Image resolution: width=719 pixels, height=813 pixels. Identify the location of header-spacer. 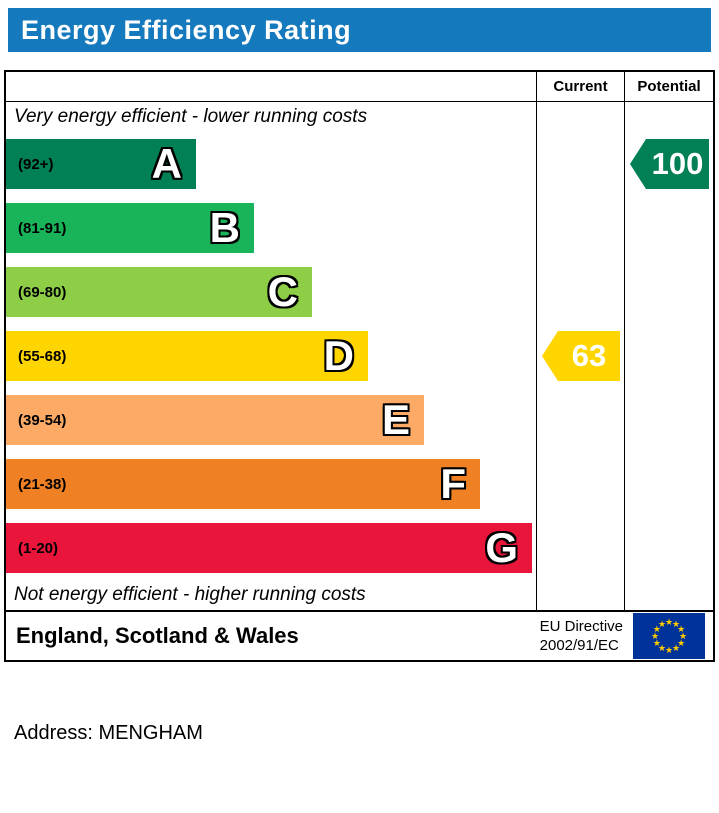
(271, 86).